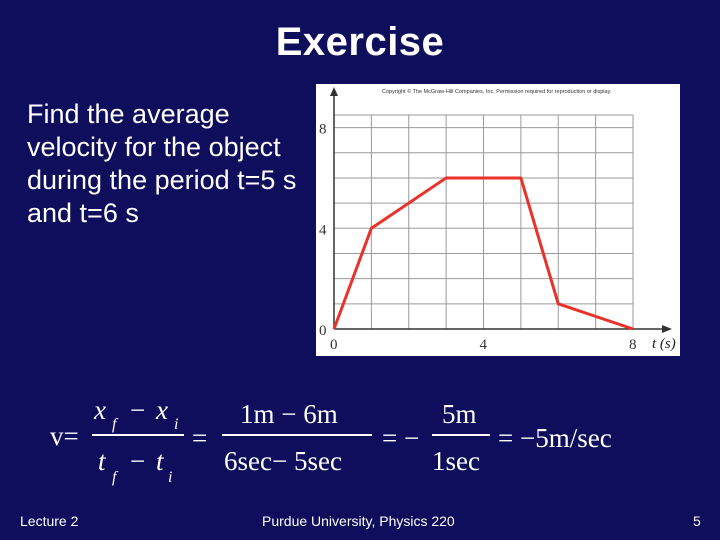  Describe the element at coordinates (555, 438) in the screenshot. I see `result-value: = −5m/sec` at that location.